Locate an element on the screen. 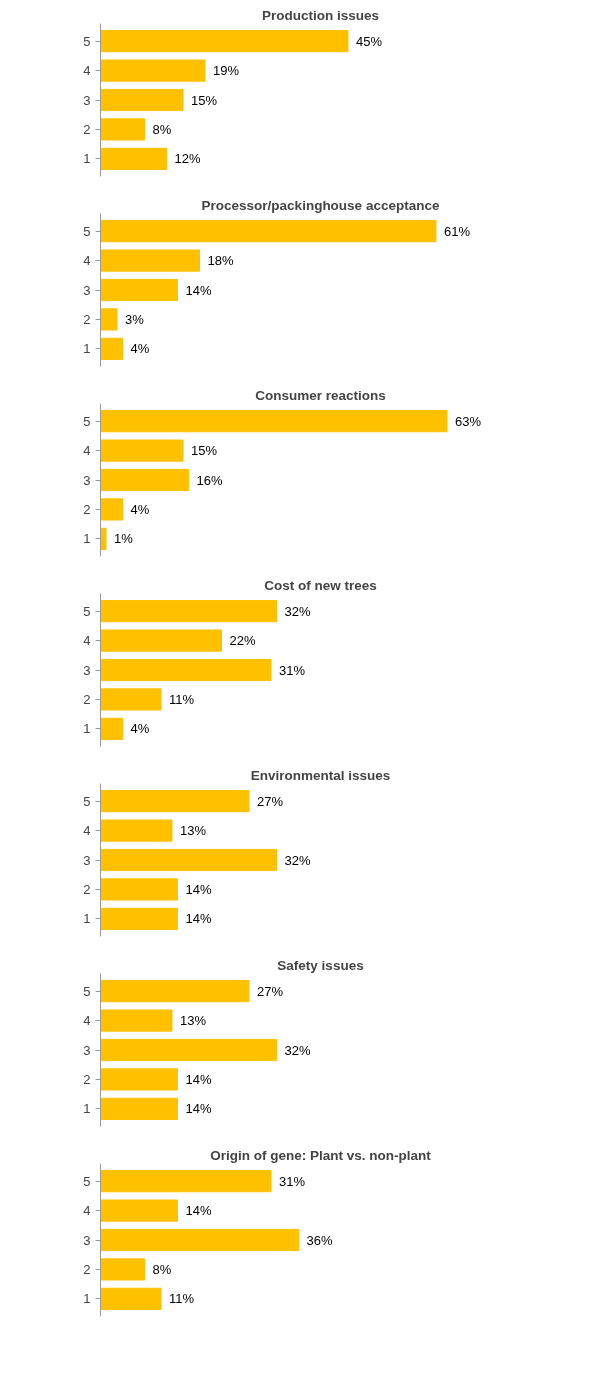 This screenshot has height=1395, width=602. data-label: 16% is located at coordinates (209, 480).